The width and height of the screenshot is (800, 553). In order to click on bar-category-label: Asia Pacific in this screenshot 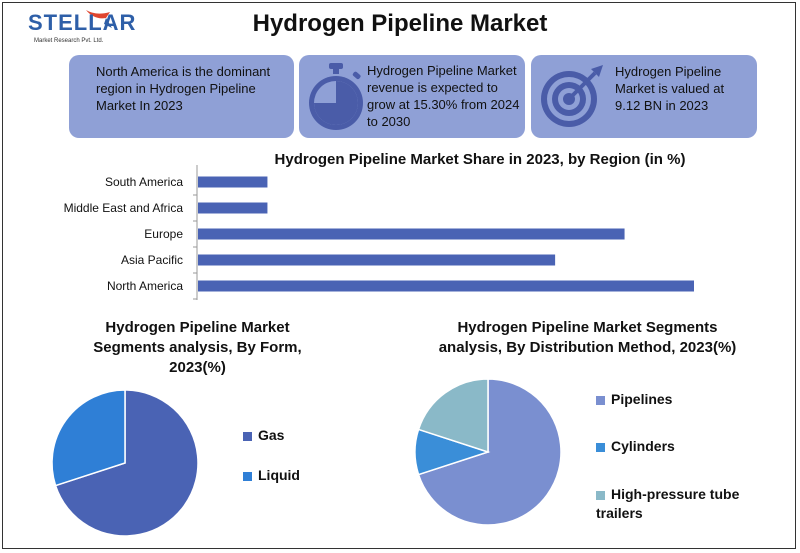, I will do `click(152, 260)`.